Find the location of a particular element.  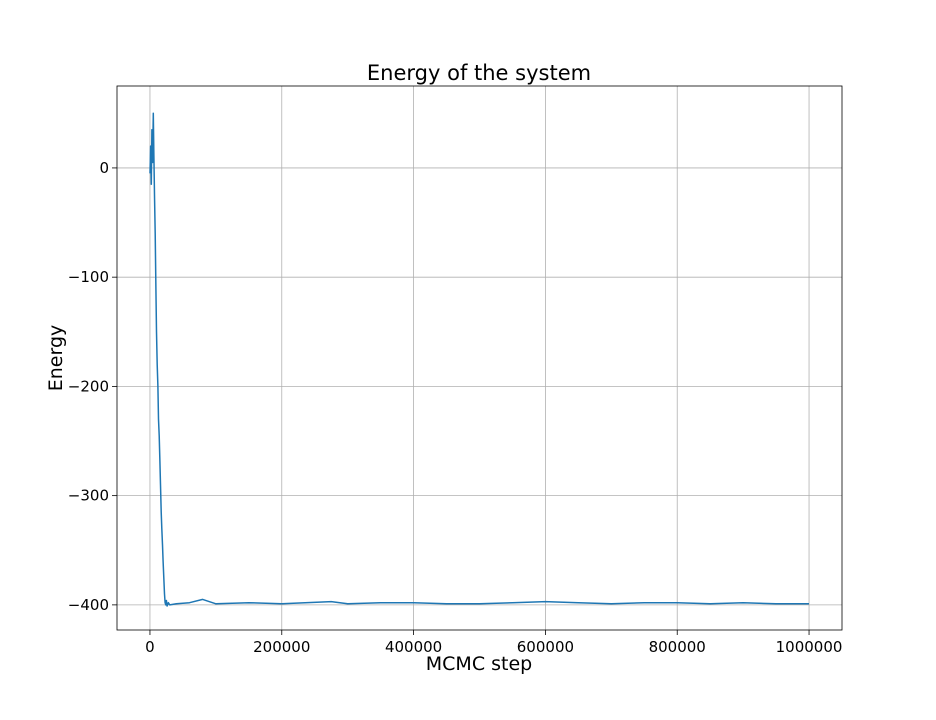

y-tick-label: −200 is located at coordinates (88, 386).